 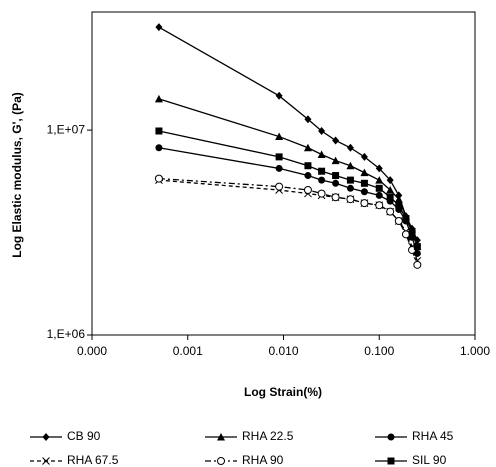 I want to click on legend-label: RHA 22.5, so click(x=268, y=436).